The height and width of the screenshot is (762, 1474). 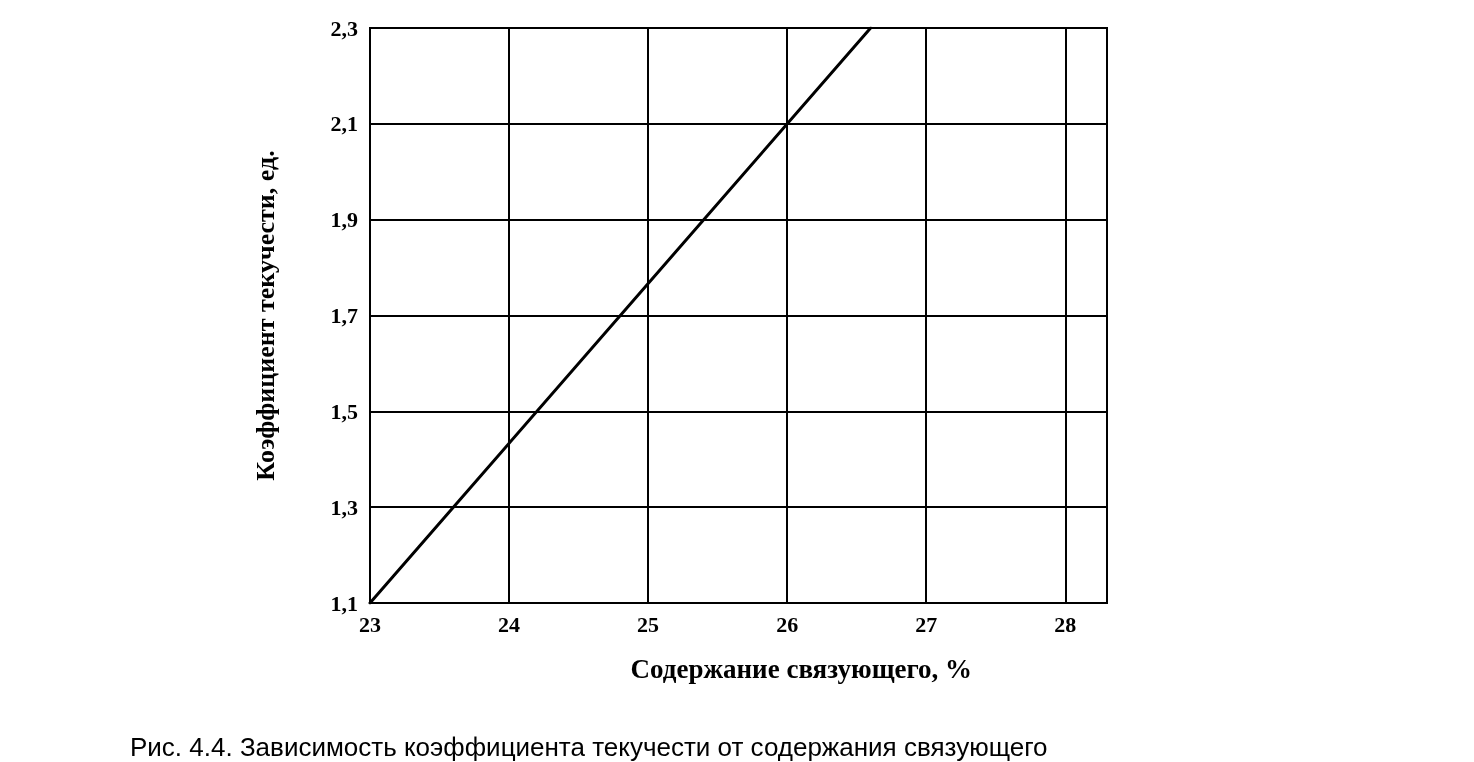 I want to click on y-tick-label: 2,3, so click(x=344, y=28).